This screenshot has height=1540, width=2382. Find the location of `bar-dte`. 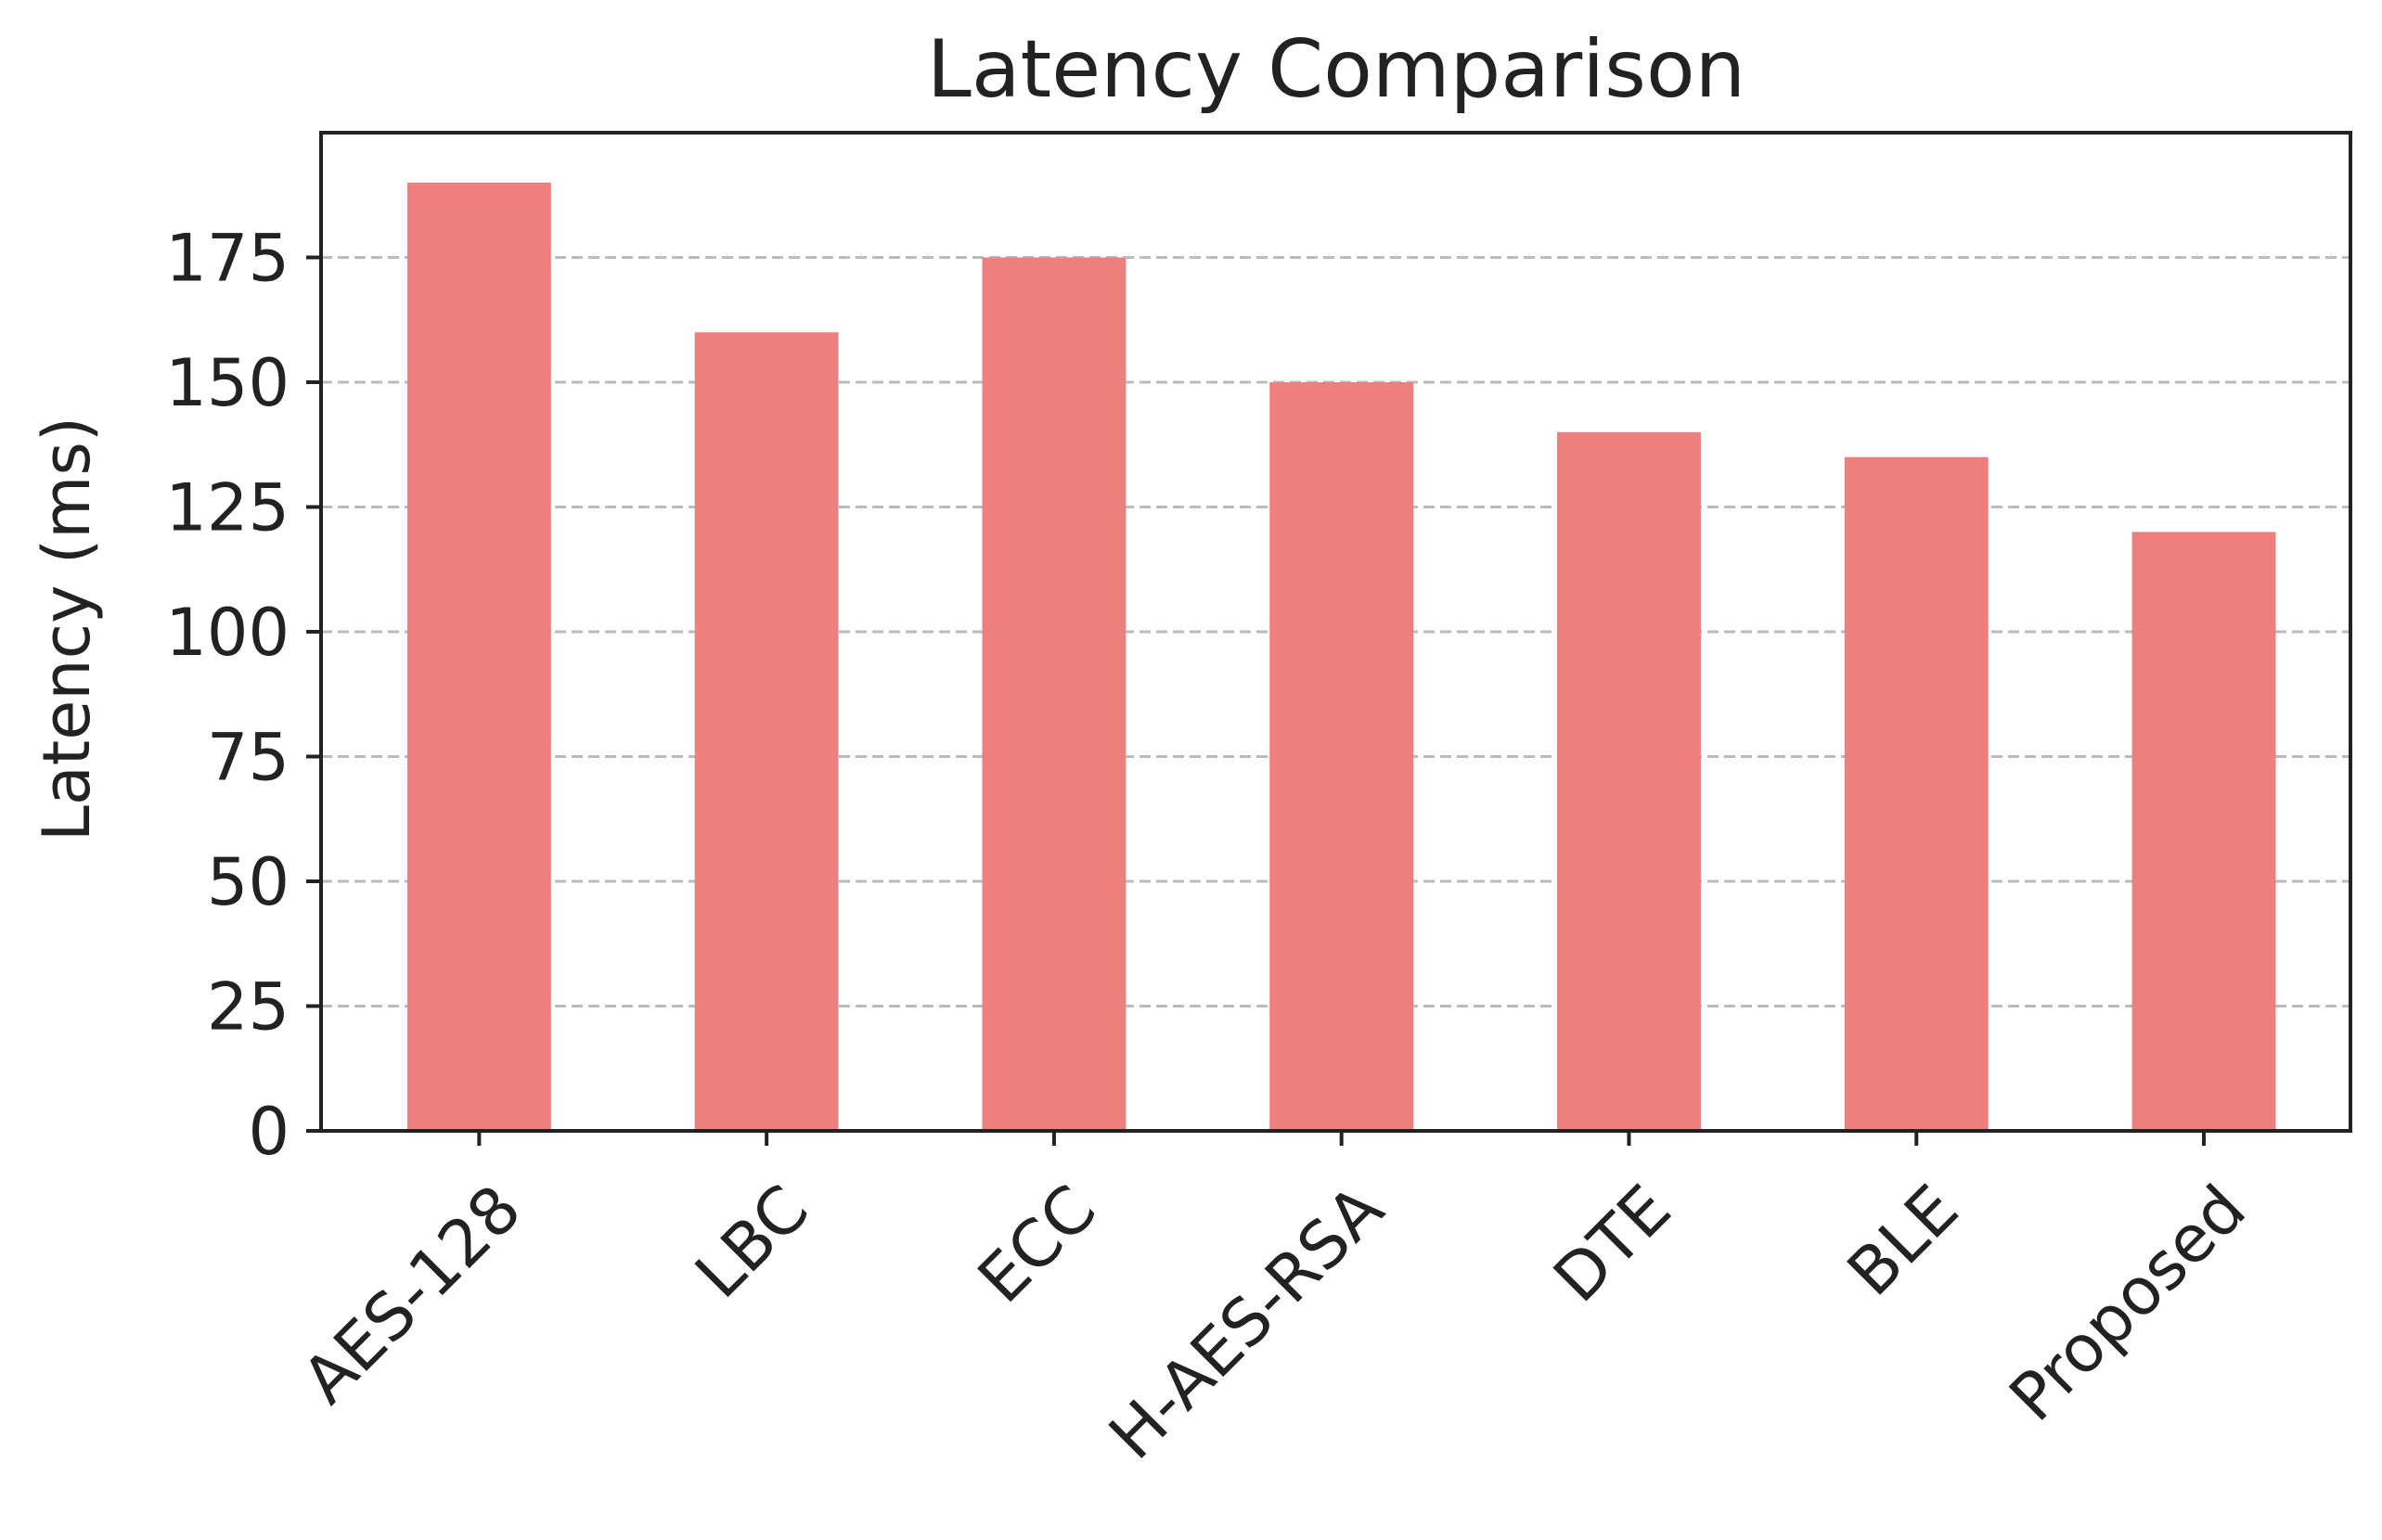

bar-dte is located at coordinates (1629, 781).